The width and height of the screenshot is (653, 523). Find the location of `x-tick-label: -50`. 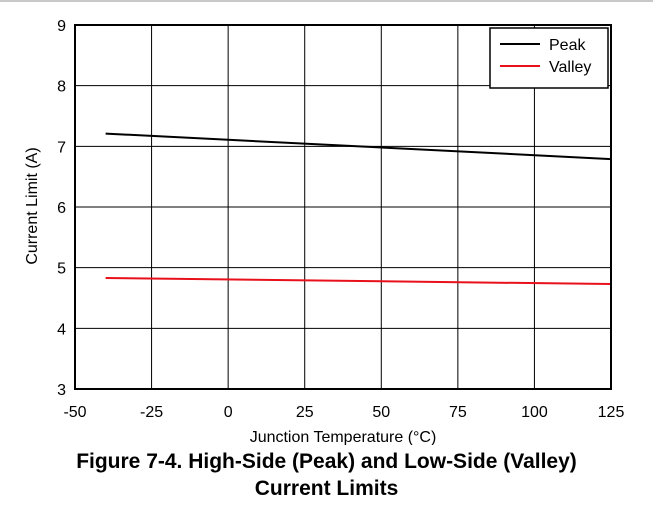

x-tick-label: -50 is located at coordinates (74, 412).